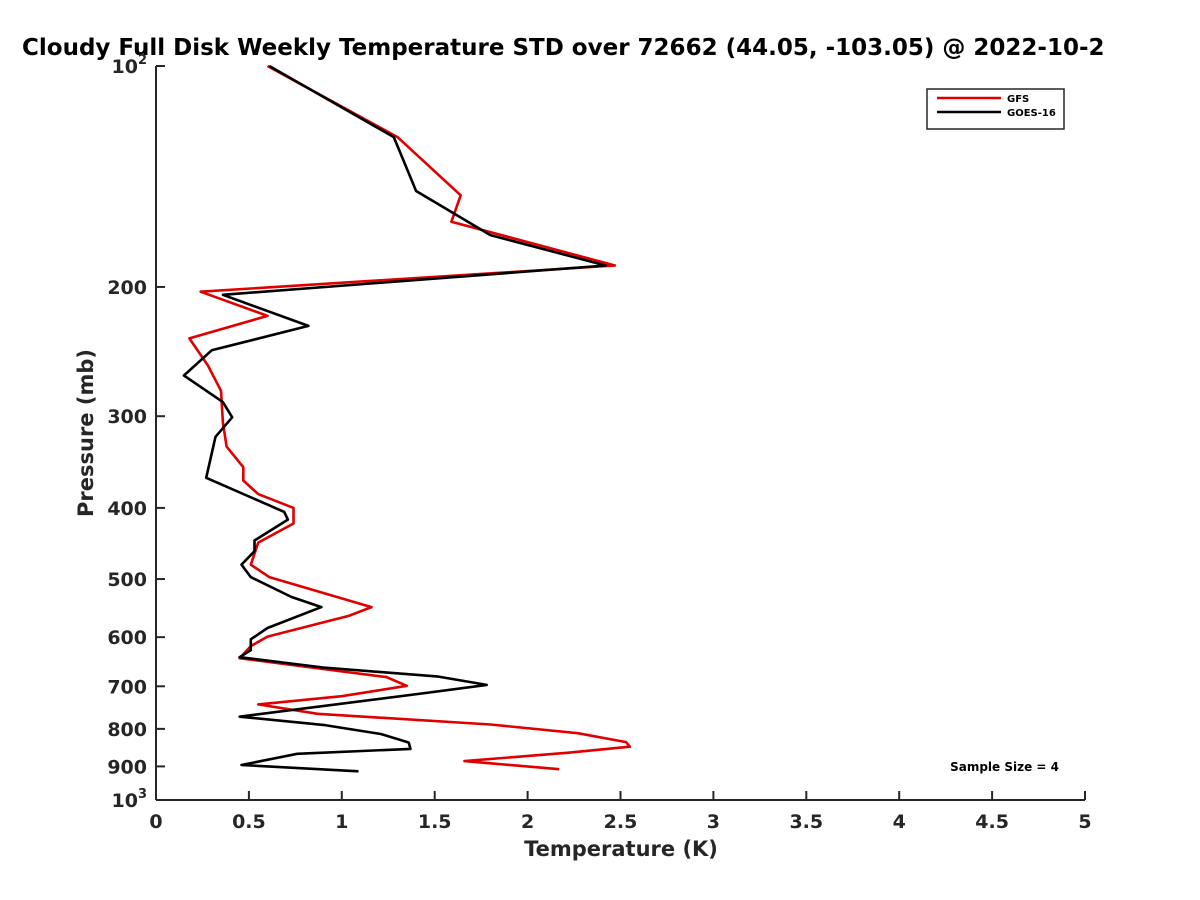  I want to click on x-tick-label: 3, so click(713, 822).